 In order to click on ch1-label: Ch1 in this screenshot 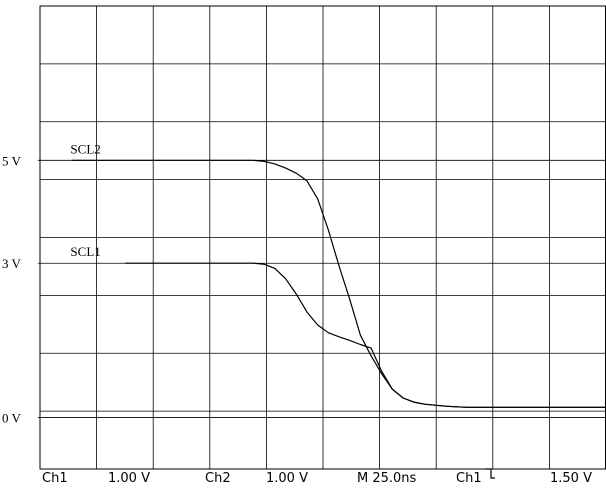, I will do `click(55, 478)`.